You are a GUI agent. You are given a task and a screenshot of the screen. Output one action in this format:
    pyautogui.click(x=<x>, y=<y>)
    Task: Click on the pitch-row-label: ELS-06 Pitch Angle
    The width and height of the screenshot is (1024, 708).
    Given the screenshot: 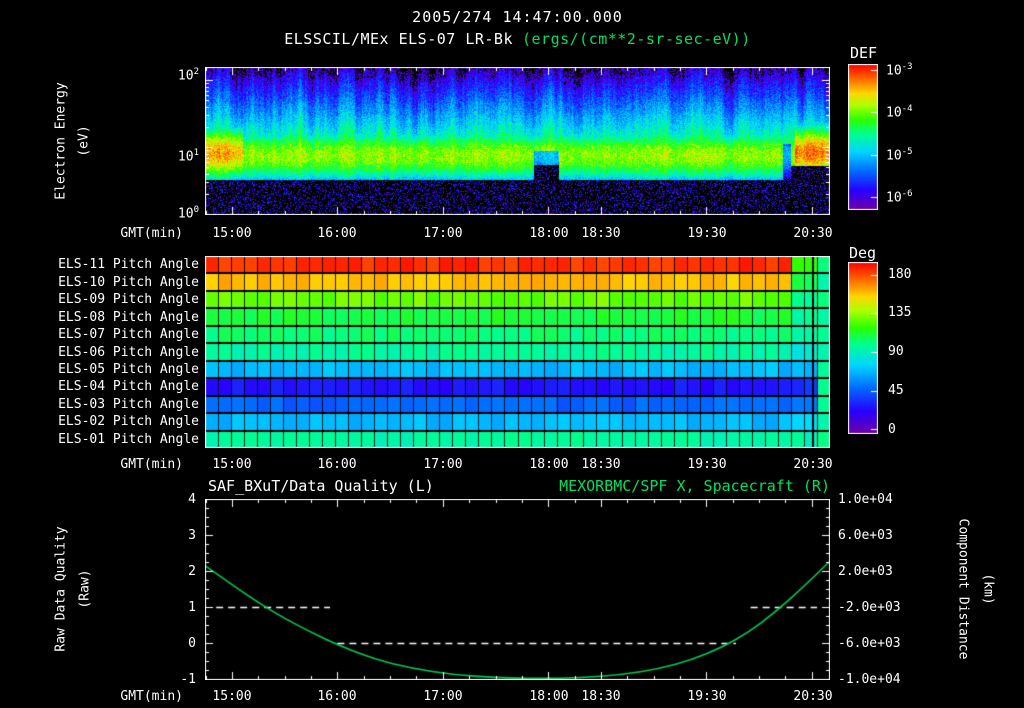 What is the action you would take?
    pyautogui.click(x=128, y=352)
    